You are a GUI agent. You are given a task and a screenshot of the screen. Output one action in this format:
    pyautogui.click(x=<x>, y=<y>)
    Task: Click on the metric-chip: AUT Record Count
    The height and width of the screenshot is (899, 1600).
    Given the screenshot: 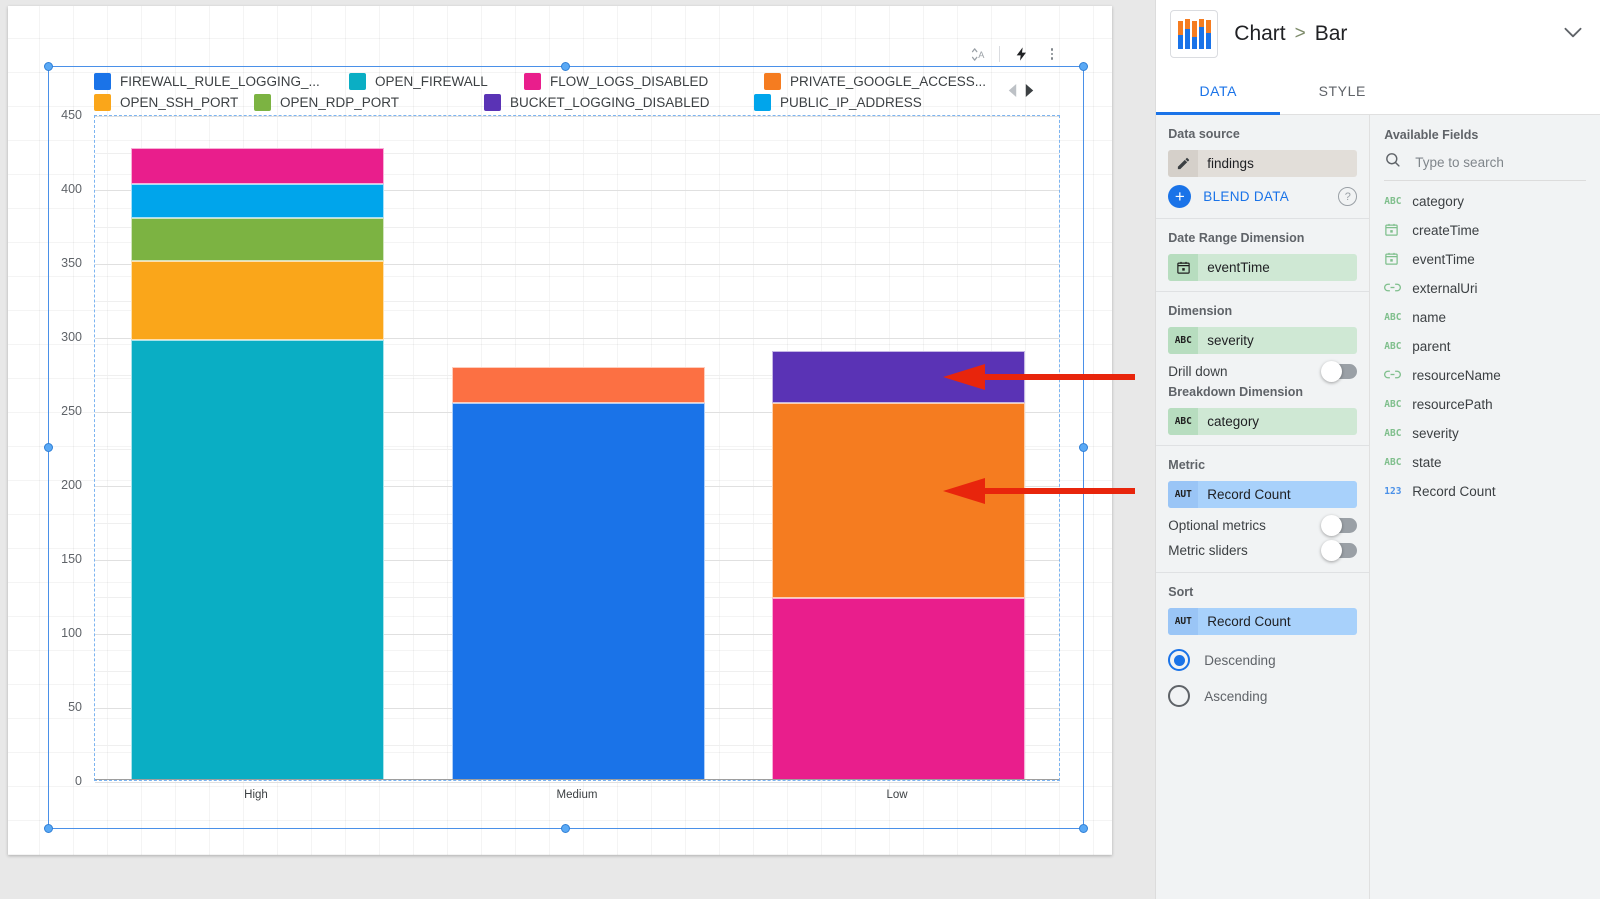 What is the action you would take?
    pyautogui.click(x=1263, y=494)
    